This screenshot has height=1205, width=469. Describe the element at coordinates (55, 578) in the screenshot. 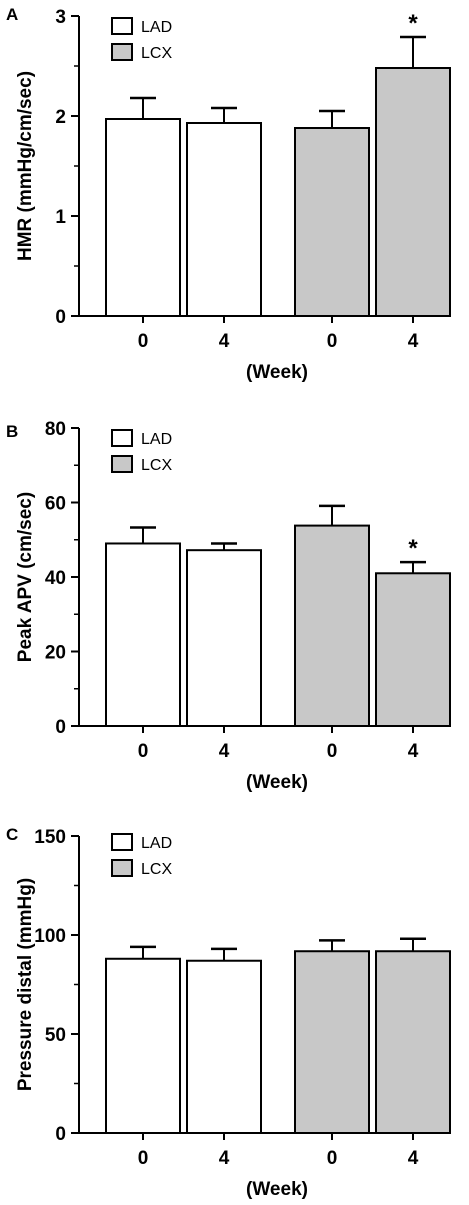

I see `y-tick-label: 40` at that location.